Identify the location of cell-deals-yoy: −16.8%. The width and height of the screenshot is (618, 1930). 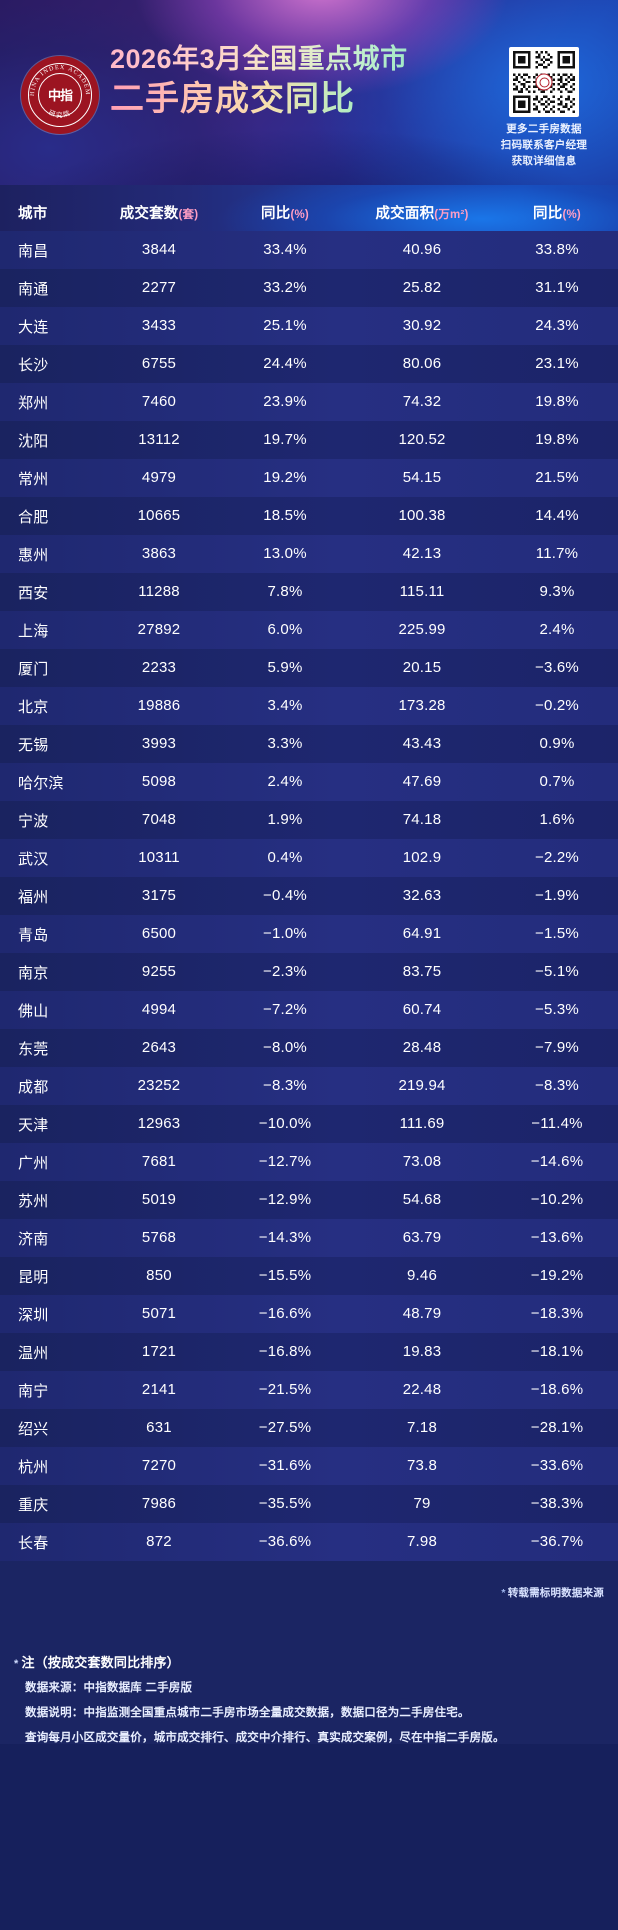
(285, 1351).